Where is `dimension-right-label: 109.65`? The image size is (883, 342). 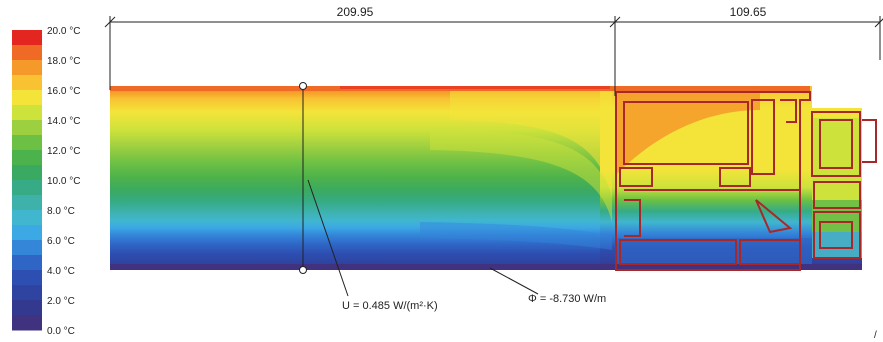
dimension-right-label: 109.65 is located at coordinates (748, 12).